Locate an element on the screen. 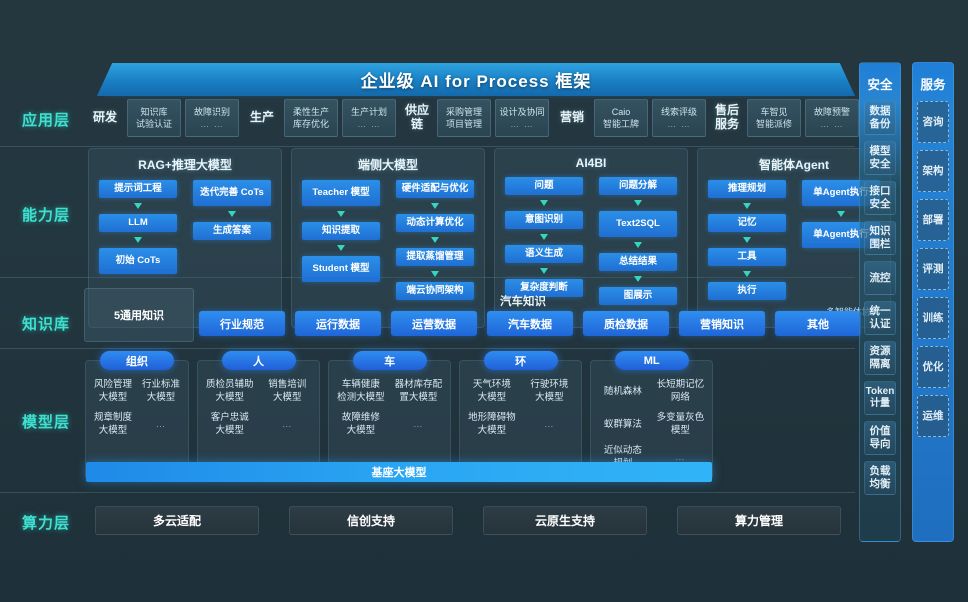 The width and height of the screenshot is (968, 602). knowledge-tag: 汽车数据 is located at coordinates (530, 323).